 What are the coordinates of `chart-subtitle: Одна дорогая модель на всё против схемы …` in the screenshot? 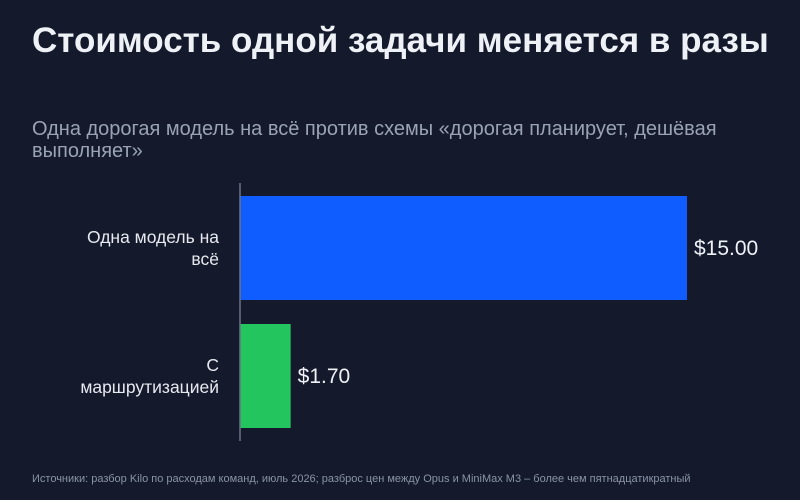 It's located at (374, 140).